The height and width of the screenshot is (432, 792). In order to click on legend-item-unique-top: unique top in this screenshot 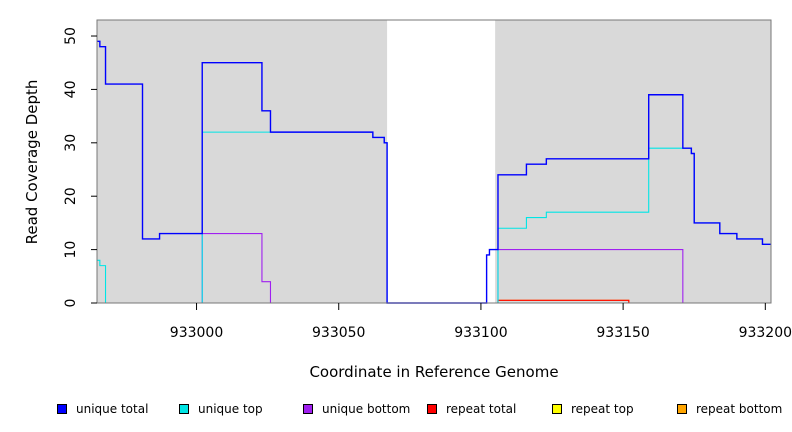, I will do `click(221, 409)`.